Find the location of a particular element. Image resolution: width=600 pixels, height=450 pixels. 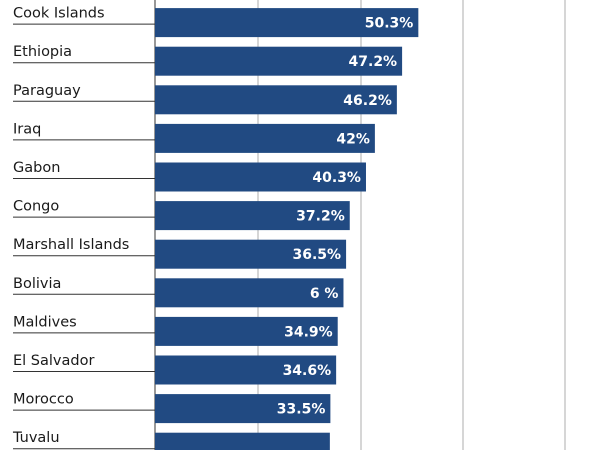

bar-value-label: 6 % is located at coordinates (324, 294).